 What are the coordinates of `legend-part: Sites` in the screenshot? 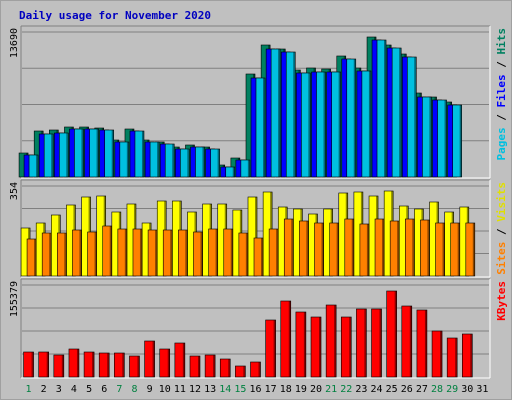 It's located at (501, 258).